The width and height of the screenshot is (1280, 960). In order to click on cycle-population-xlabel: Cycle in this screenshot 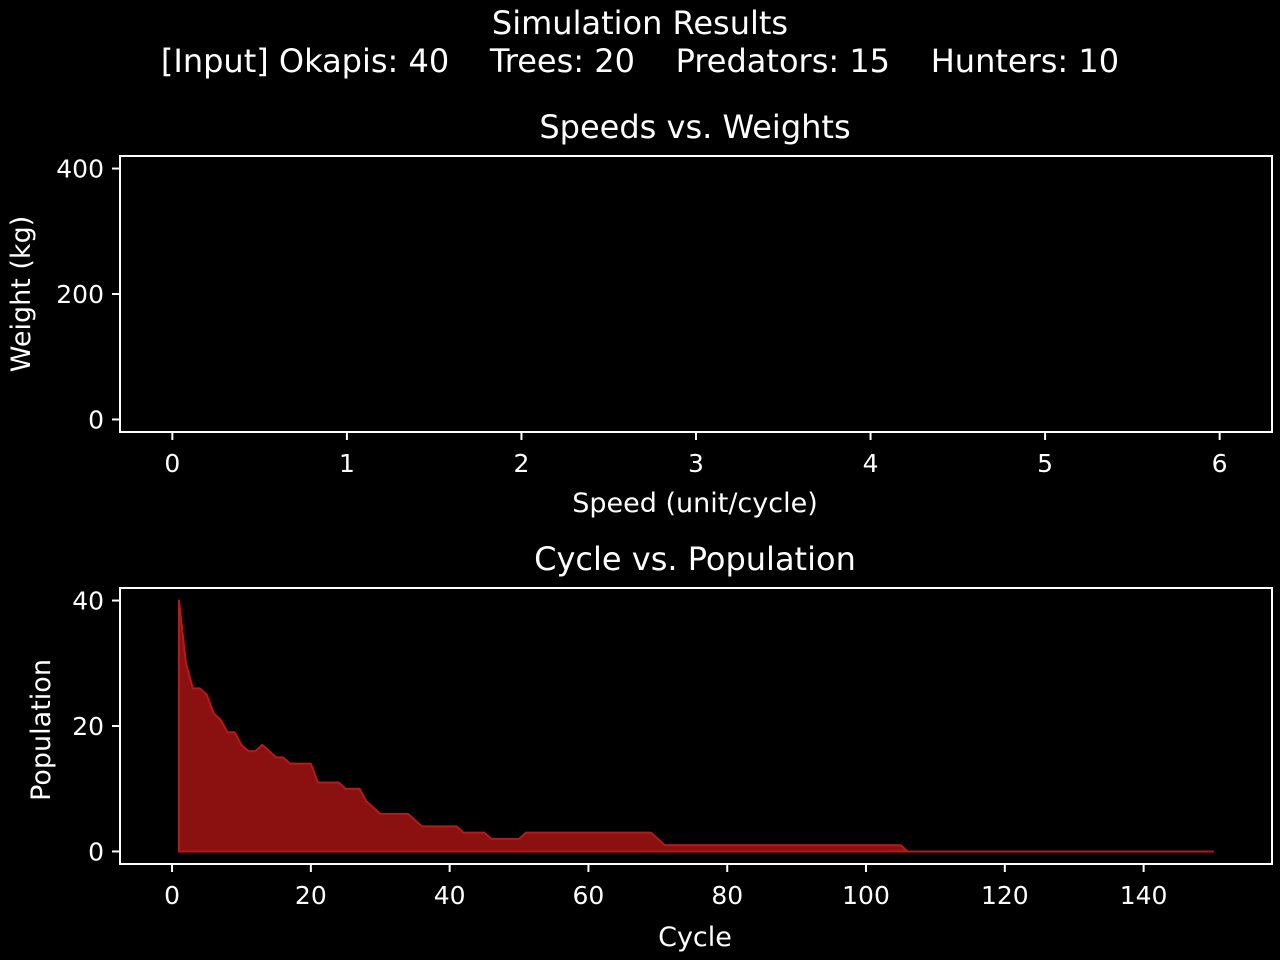, I will do `click(695, 937)`.